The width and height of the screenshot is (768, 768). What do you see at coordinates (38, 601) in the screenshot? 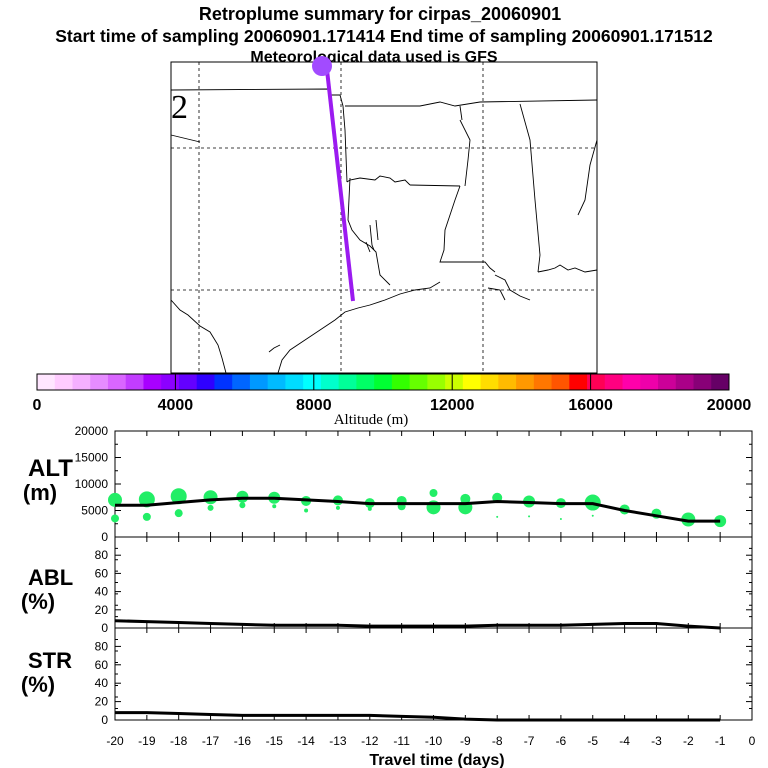
I see `abl-units: (%)` at bounding box center [38, 601].